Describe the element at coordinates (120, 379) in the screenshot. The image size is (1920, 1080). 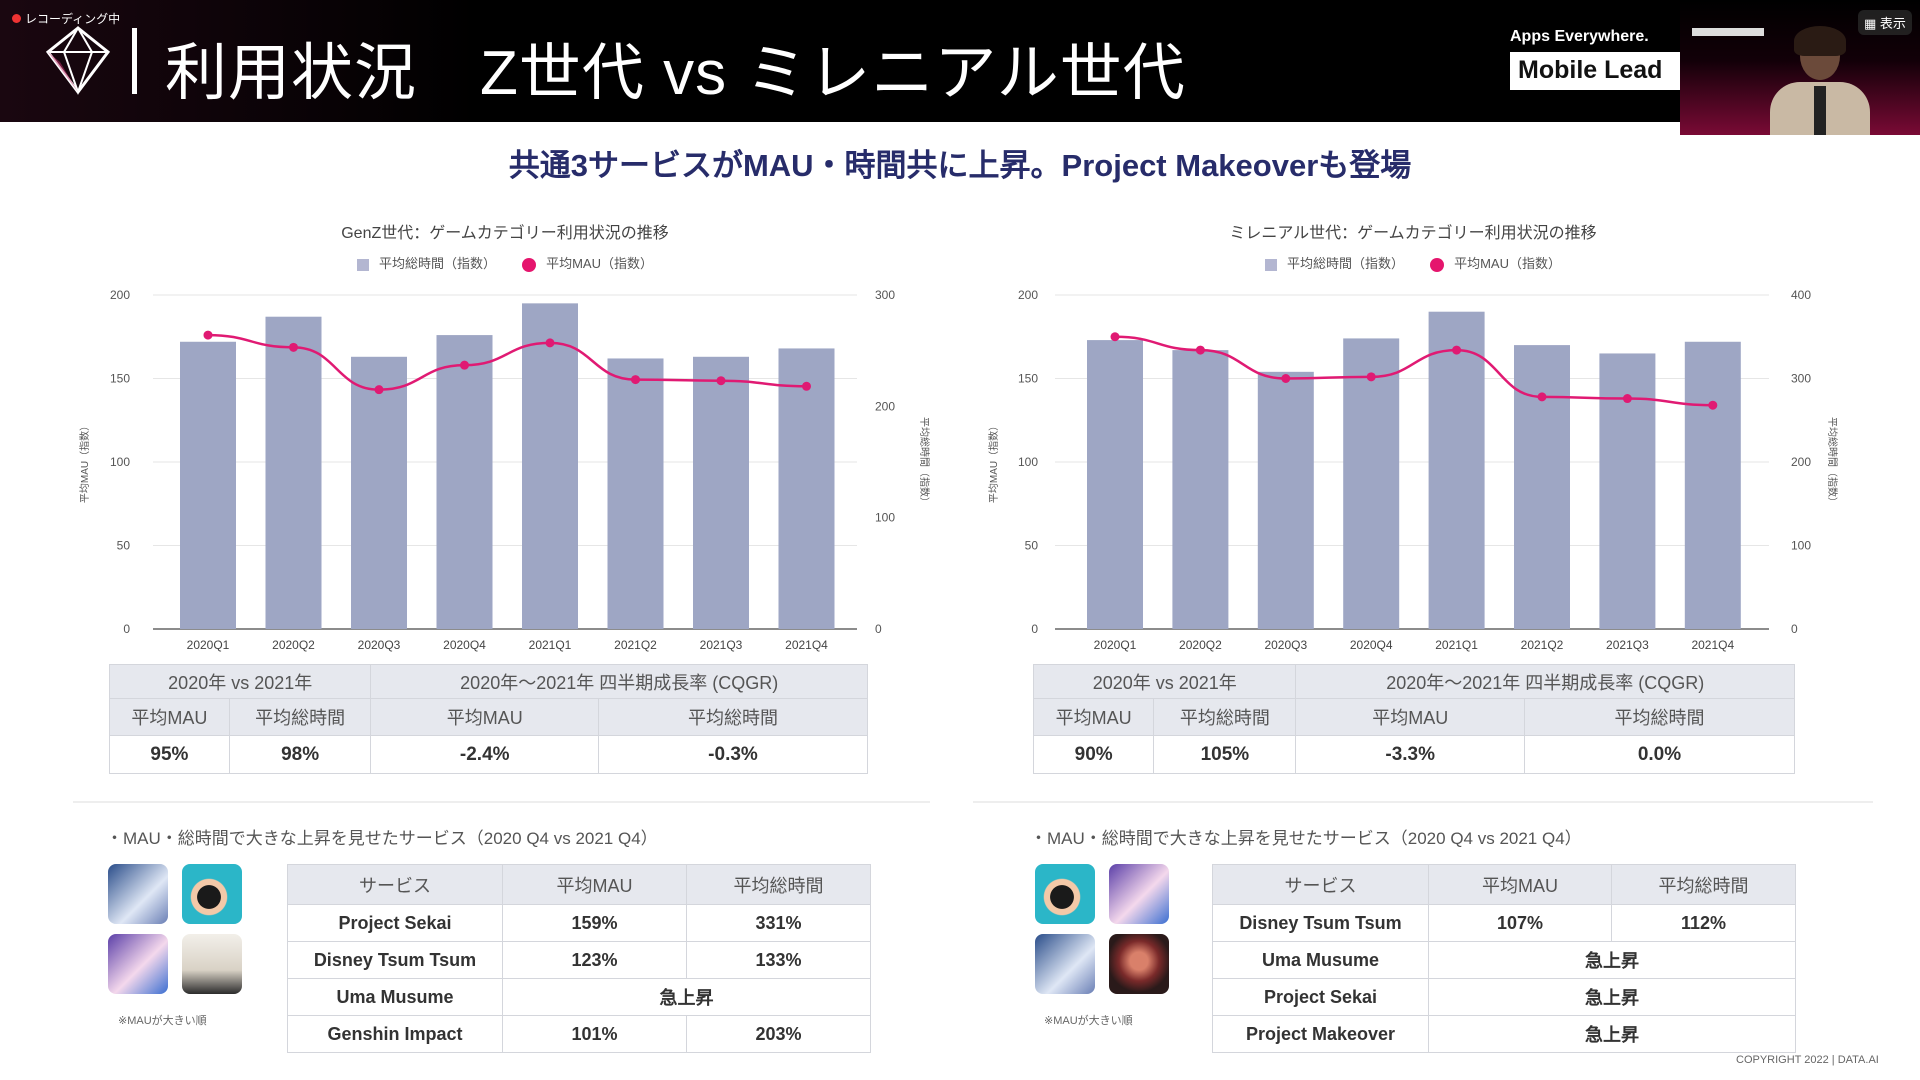
I see `y-tick-label: 150` at that location.